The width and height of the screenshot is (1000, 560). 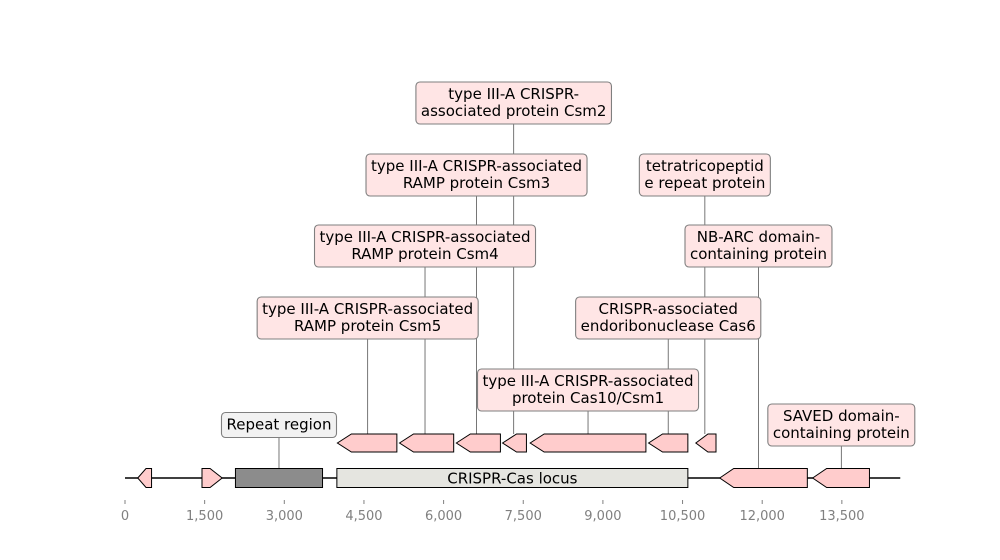 What do you see at coordinates (683, 516) in the screenshot?
I see `x-tick-label: 10,500` at bounding box center [683, 516].